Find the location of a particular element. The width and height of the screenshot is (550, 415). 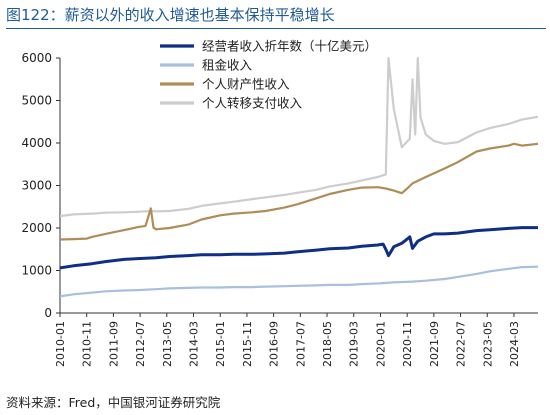

x-tick-label: 2018-05 is located at coordinates (327, 344).